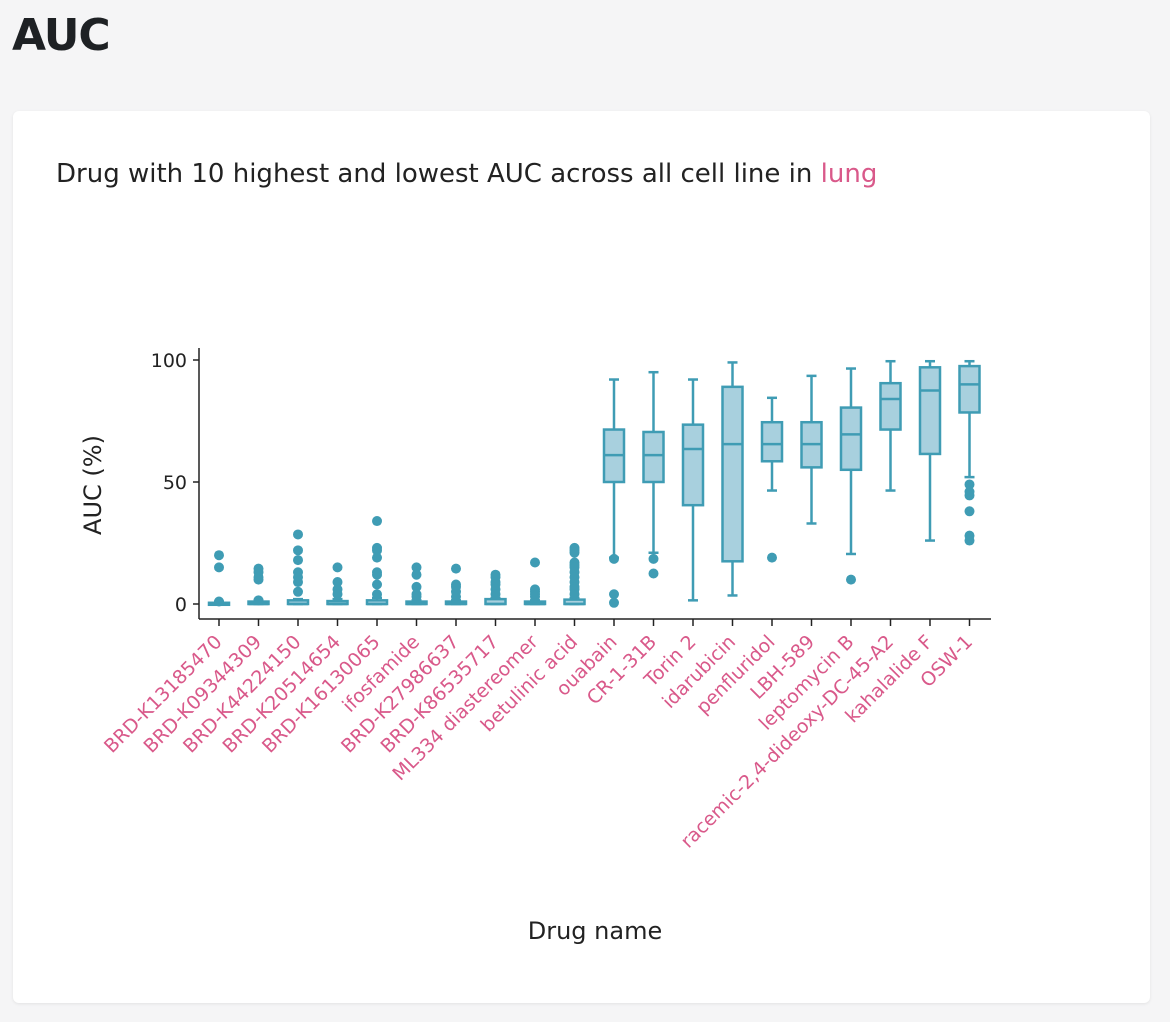  Describe the element at coordinates (169, 361) in the screenshot. I see `y-tick-label: 100` at that location.